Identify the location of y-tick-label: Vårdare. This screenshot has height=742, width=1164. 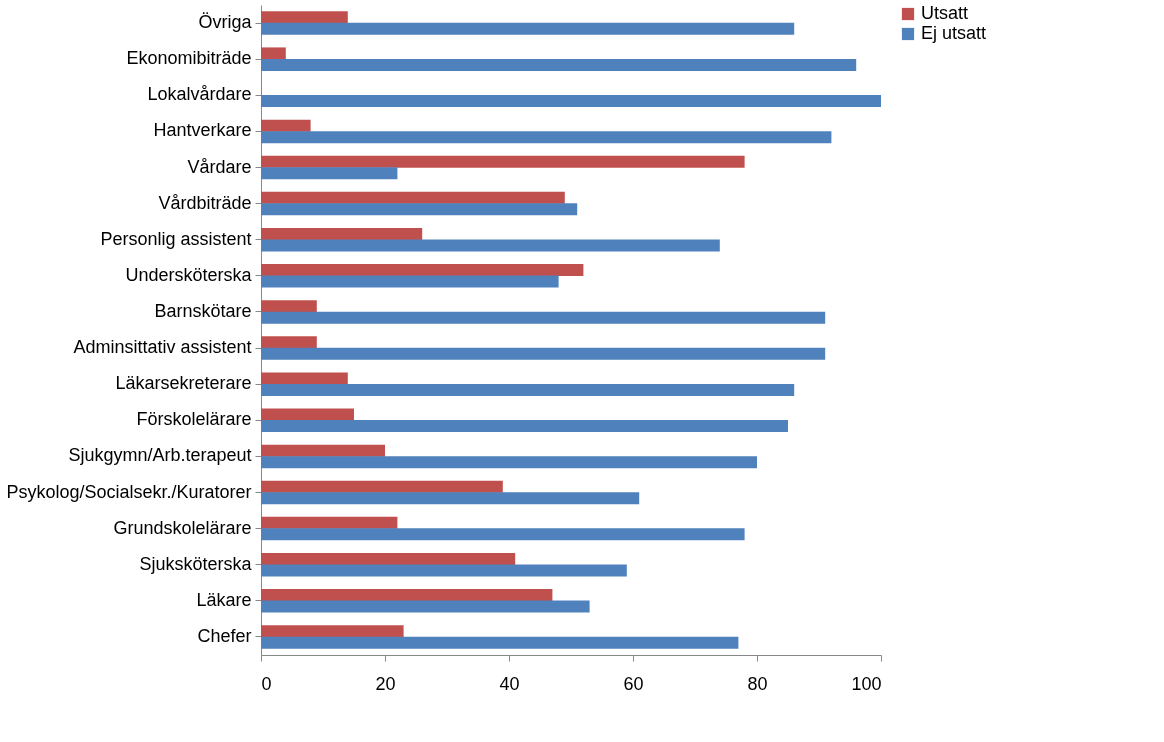
(219, 166).